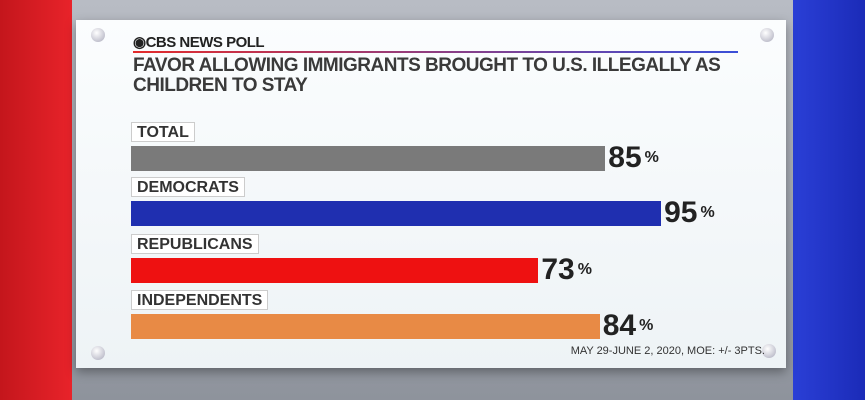 Image resolution: width=865 pixels, height=400 pixels. I want to click on value-number: 95, so click(681, 212).